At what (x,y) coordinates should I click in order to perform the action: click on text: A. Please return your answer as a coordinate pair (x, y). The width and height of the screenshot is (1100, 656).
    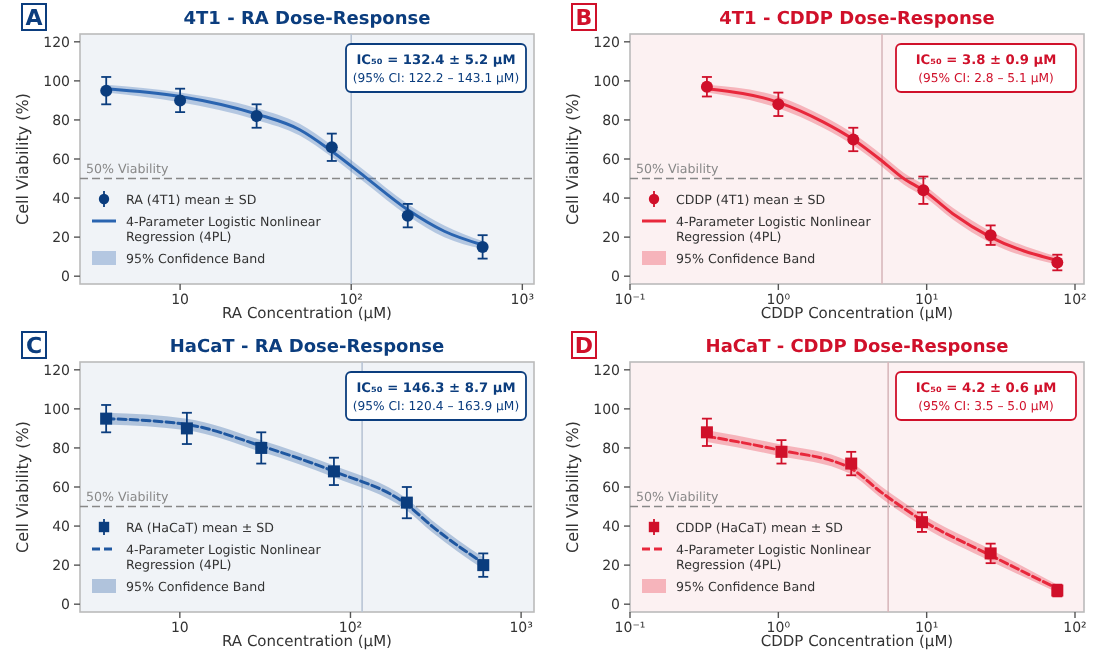
    Looking at the image, I should click on (34, 18).